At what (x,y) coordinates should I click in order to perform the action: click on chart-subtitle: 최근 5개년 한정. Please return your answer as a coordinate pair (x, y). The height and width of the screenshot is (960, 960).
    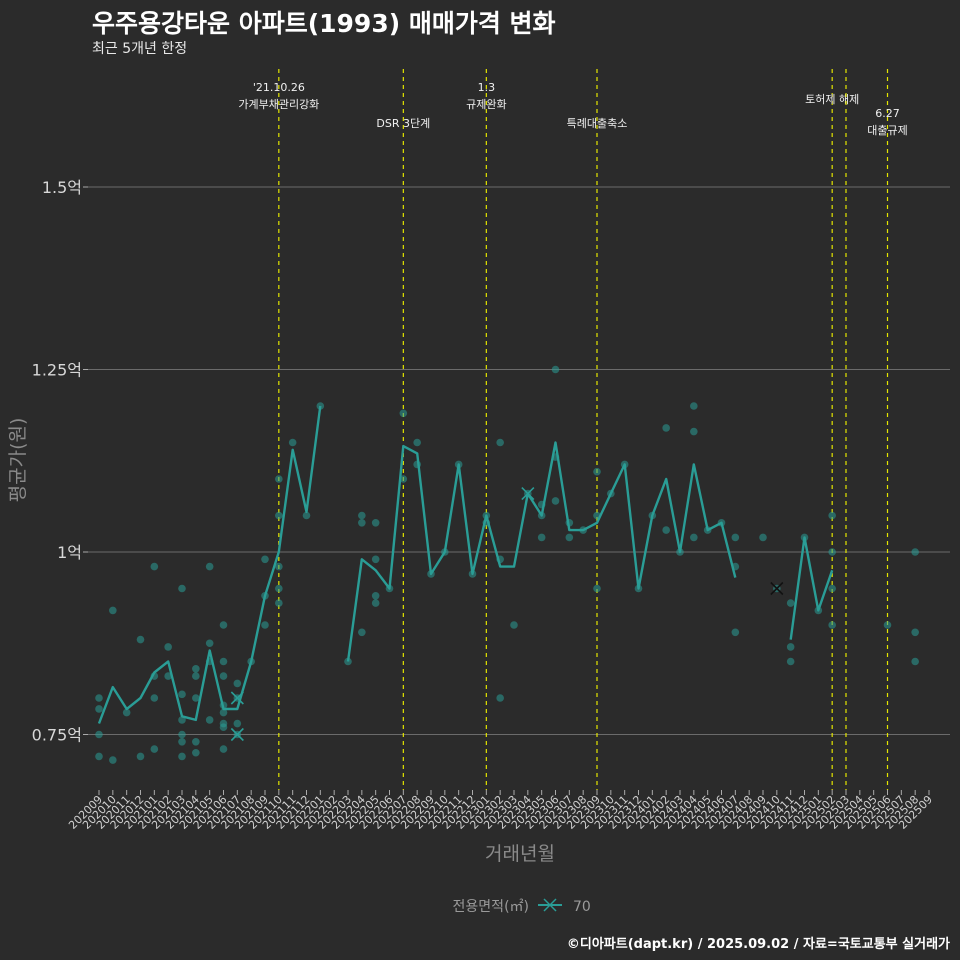
    Looking at the image, I should click on (140, 49).